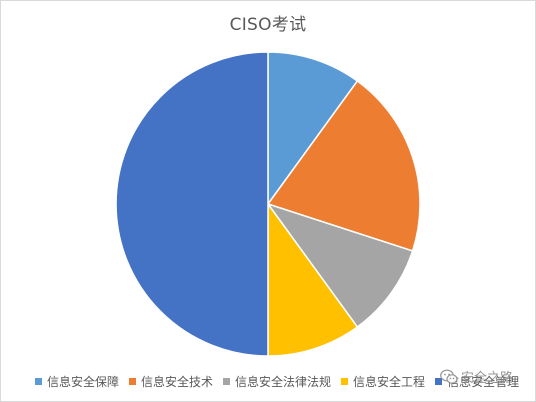 This screenshot has width=536, height=402. Describe the element at coordinates (268, 25) in the screenshot. I see `chart-title: CISO考试` at that location.